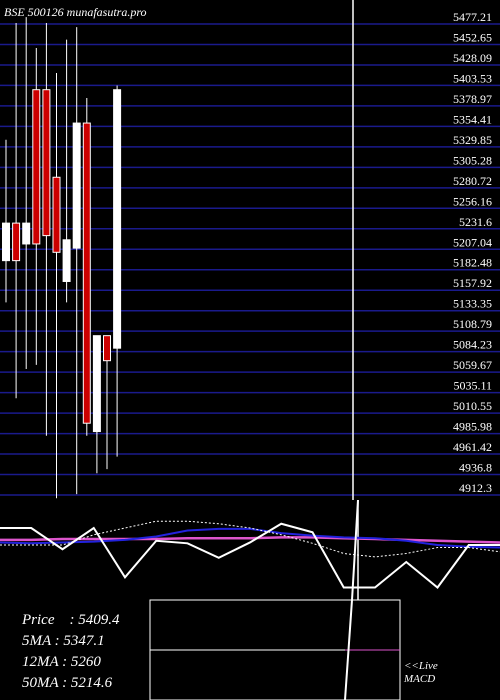 This screenshot has height=700, width=500. Describe the element at coordinates (472, 263) in the screenshot. I see `y-tick-label: 5182.48` at that location.